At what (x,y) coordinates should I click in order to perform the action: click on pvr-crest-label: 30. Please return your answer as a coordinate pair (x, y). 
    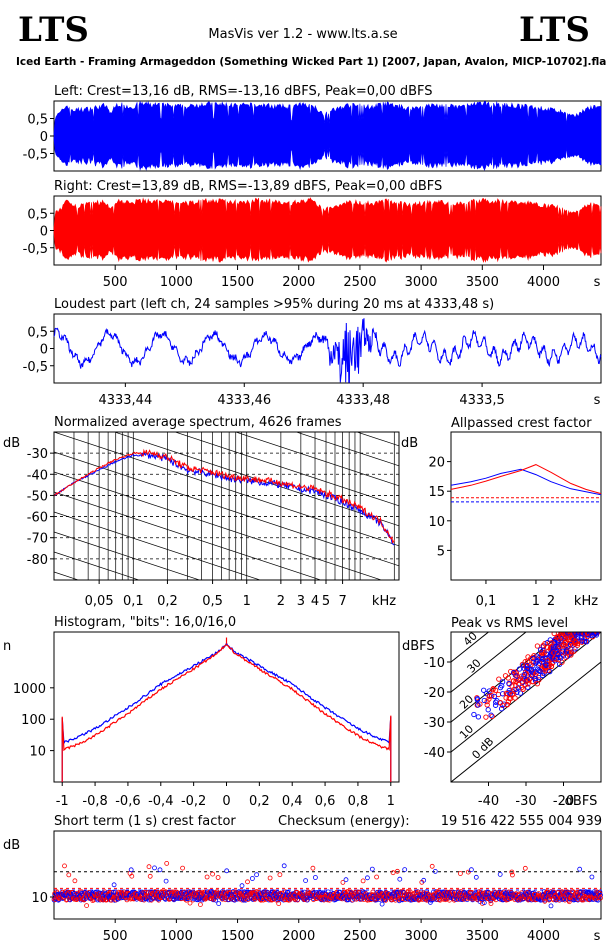
    Looking at the image, I should click on (474, 666).